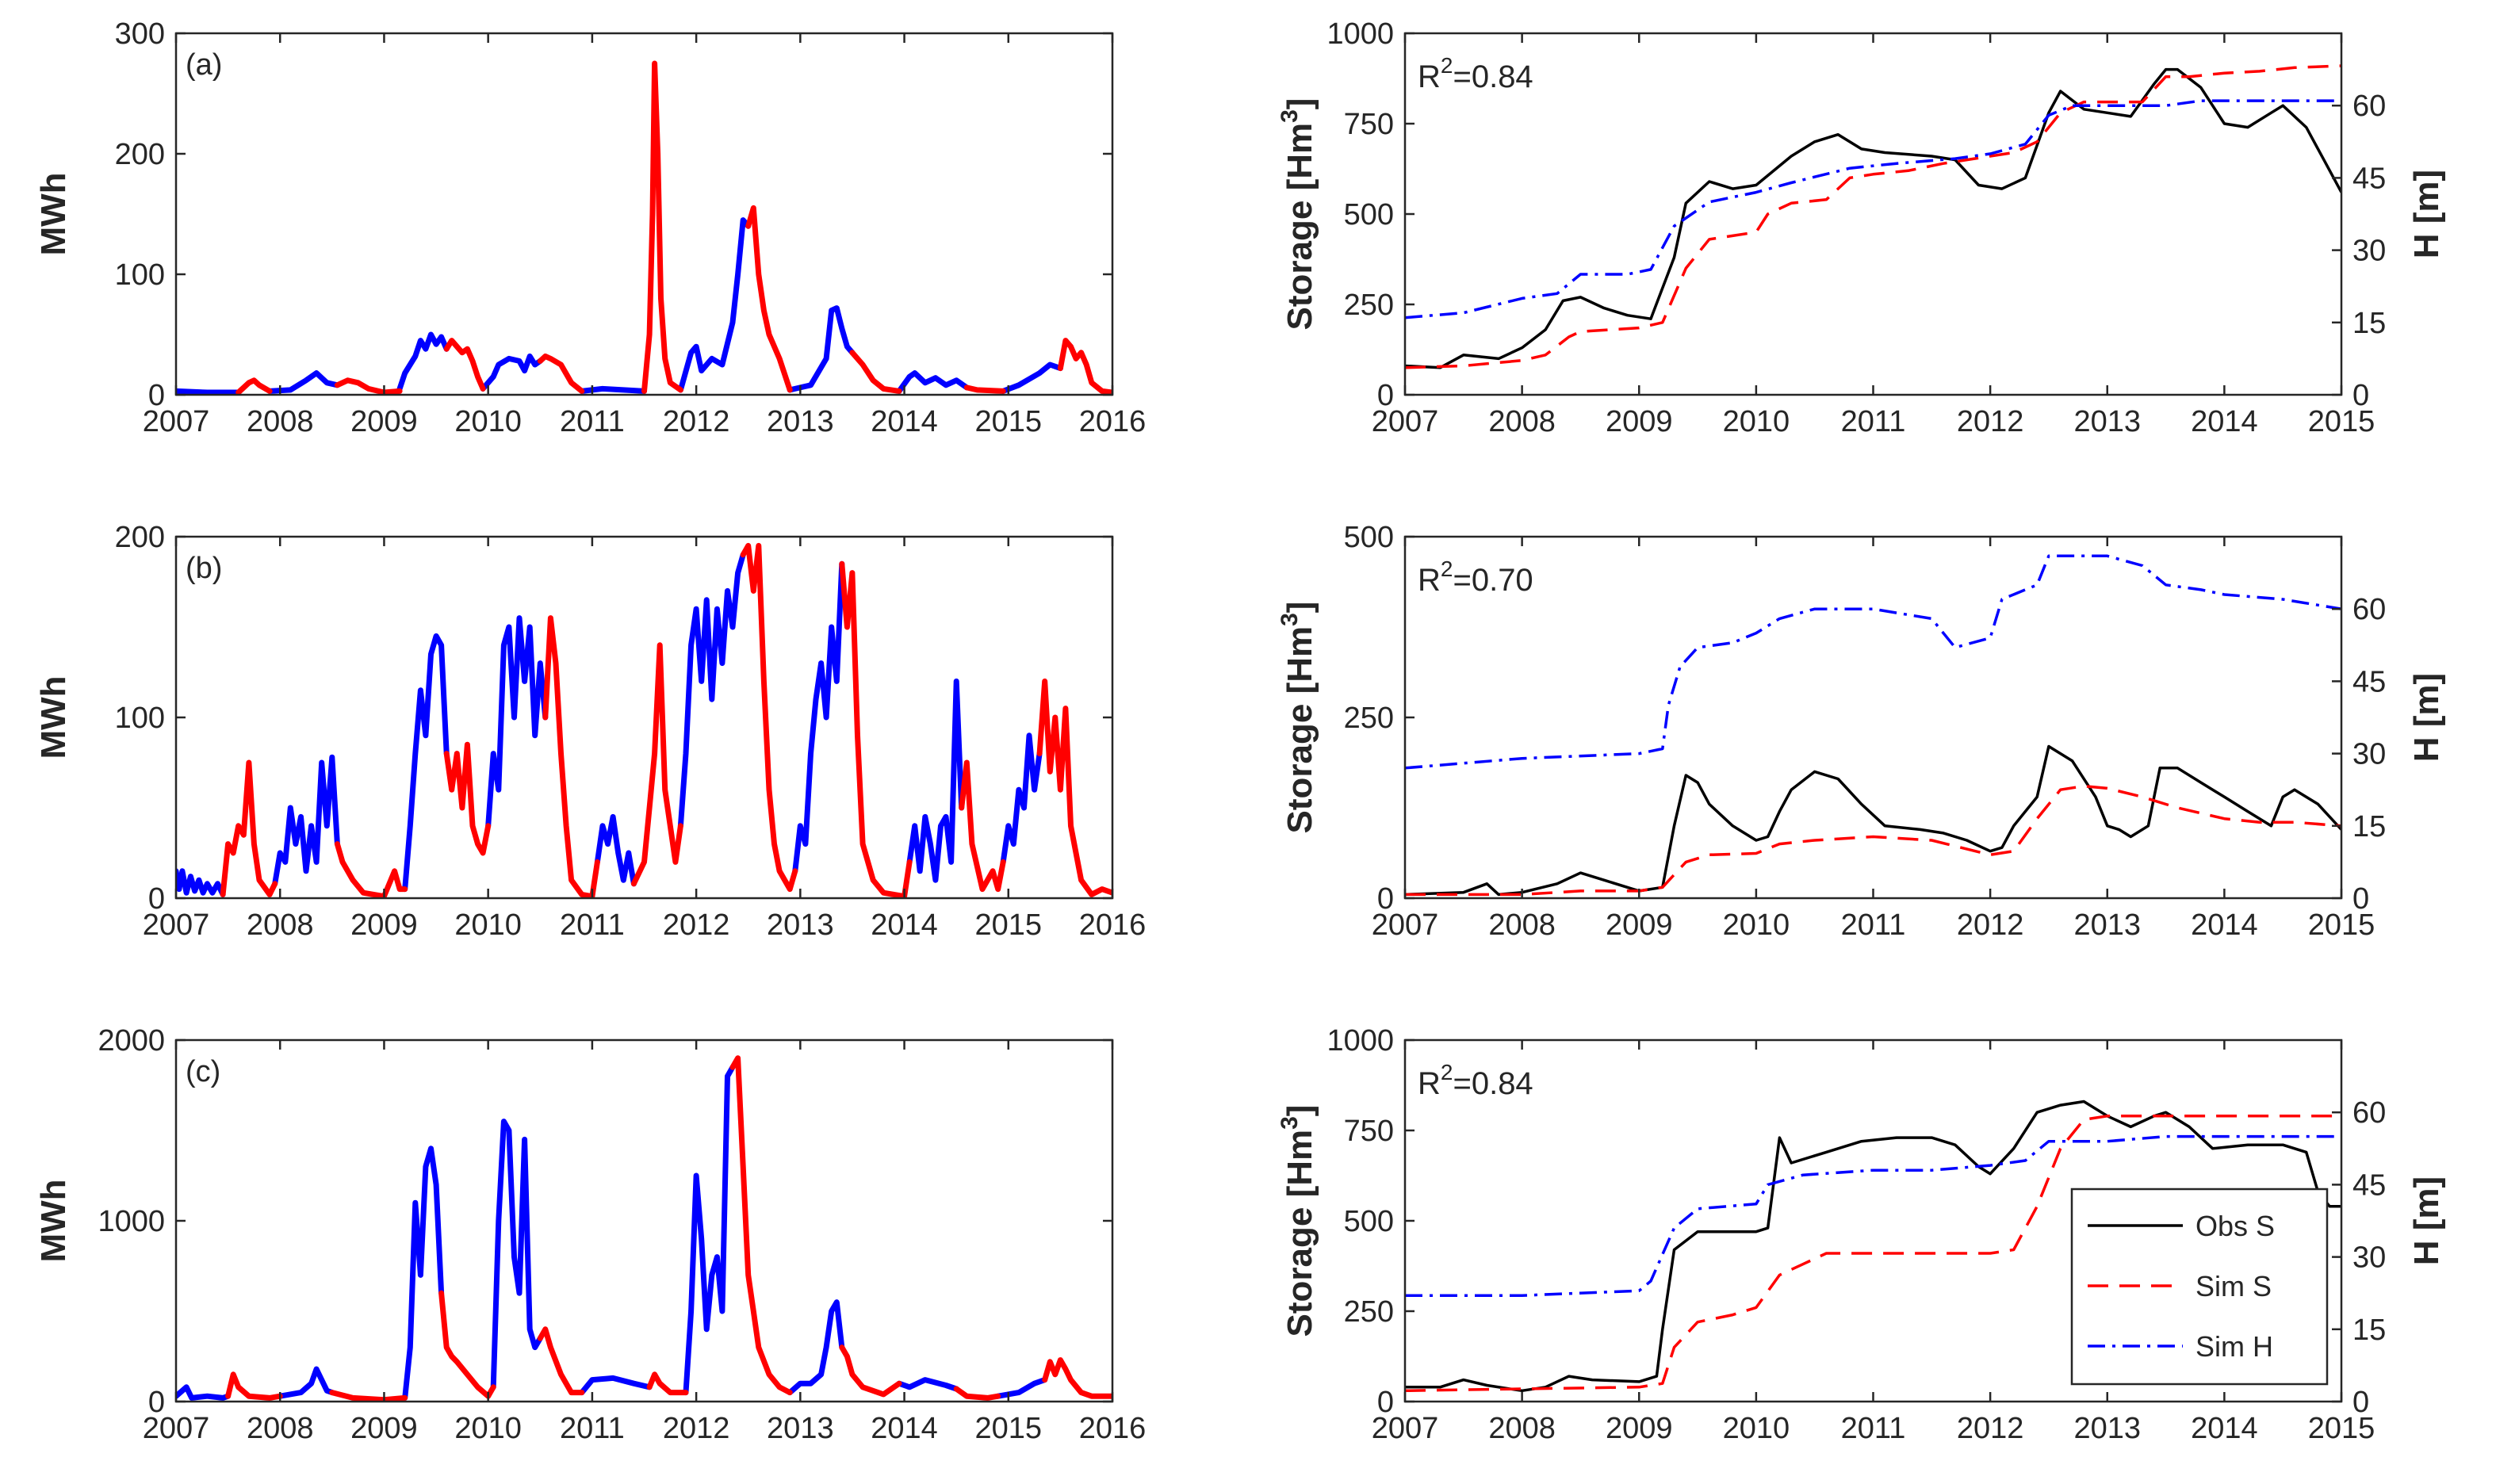 The image size is (2496, 1484). What do you see at coordinates (1113, 925) in the screenshot?
I see `x-tick-label: 2016` at bounding box center [1113, 925].